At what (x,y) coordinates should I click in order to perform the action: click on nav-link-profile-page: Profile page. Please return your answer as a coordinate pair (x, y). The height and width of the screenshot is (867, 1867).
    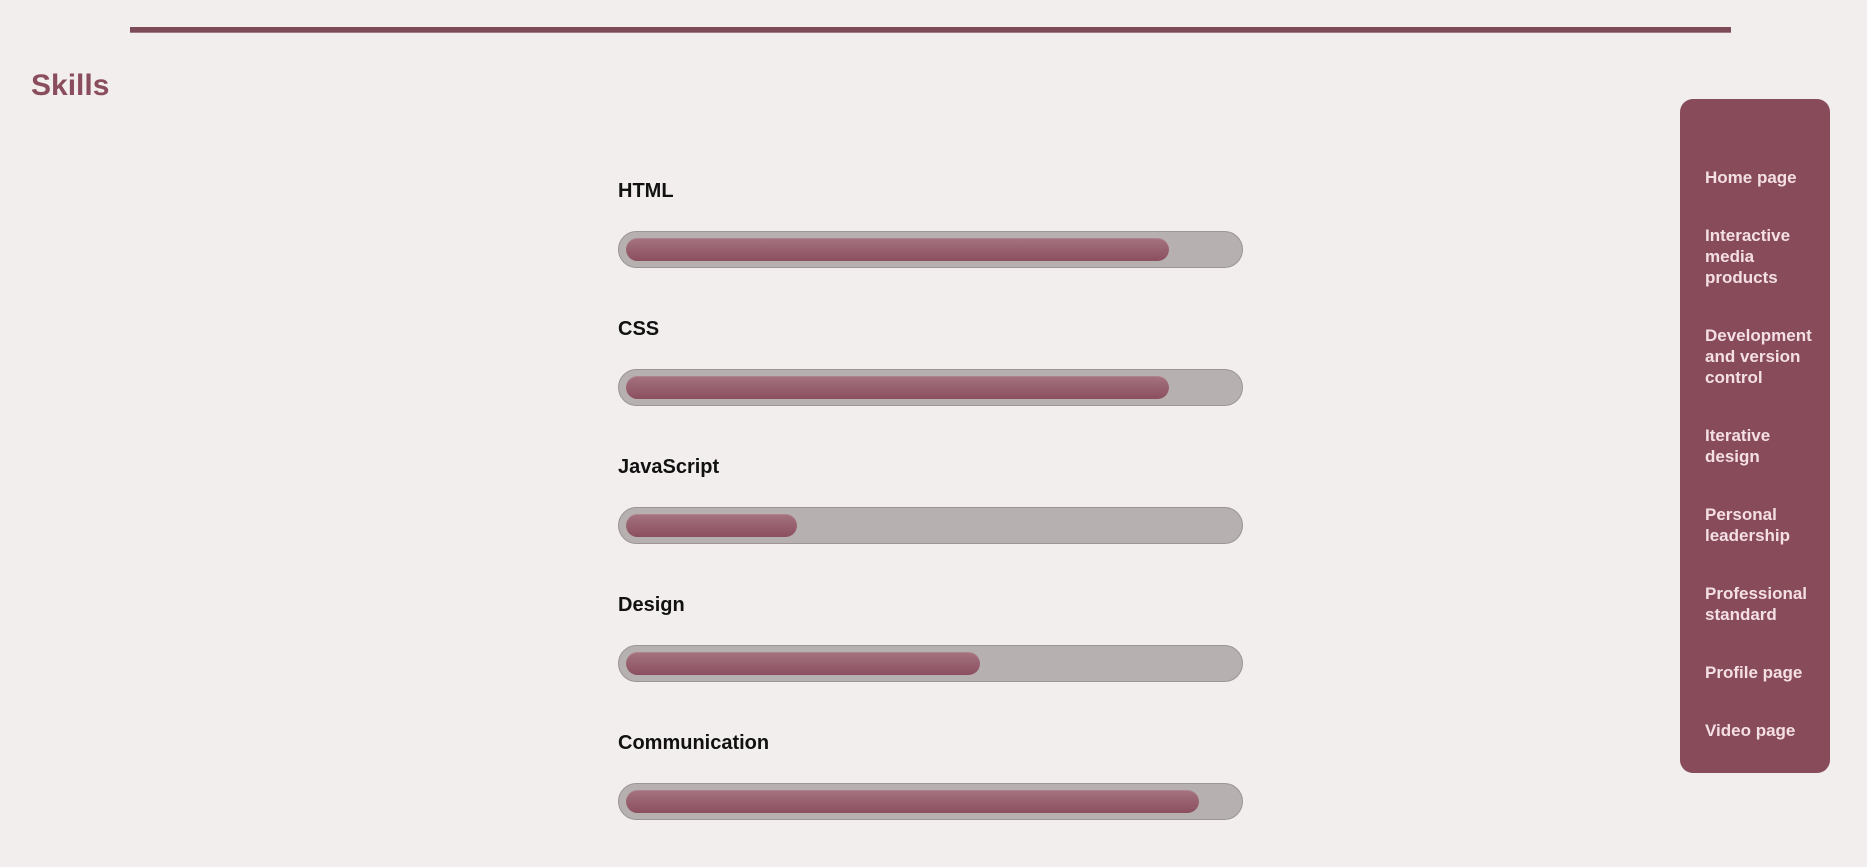
    Looking at the image, I should click on (1754, 672).